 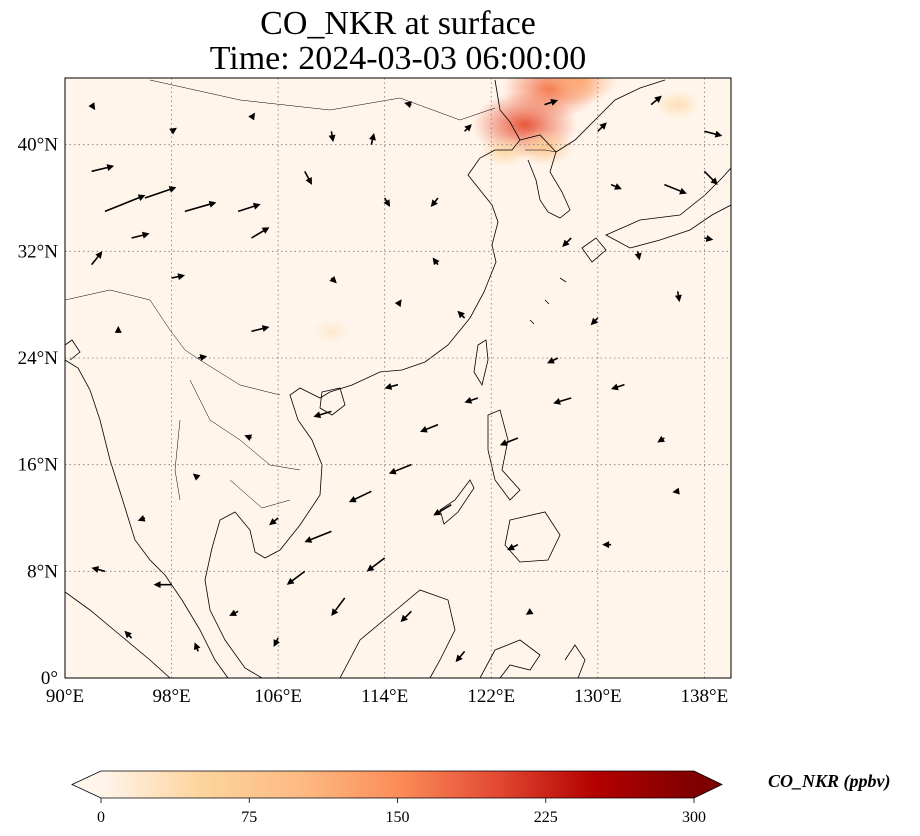 What do you see at coordinates (397, 633) in the screenshot?
I see `island-borneo` at bounding box center [397, 633].